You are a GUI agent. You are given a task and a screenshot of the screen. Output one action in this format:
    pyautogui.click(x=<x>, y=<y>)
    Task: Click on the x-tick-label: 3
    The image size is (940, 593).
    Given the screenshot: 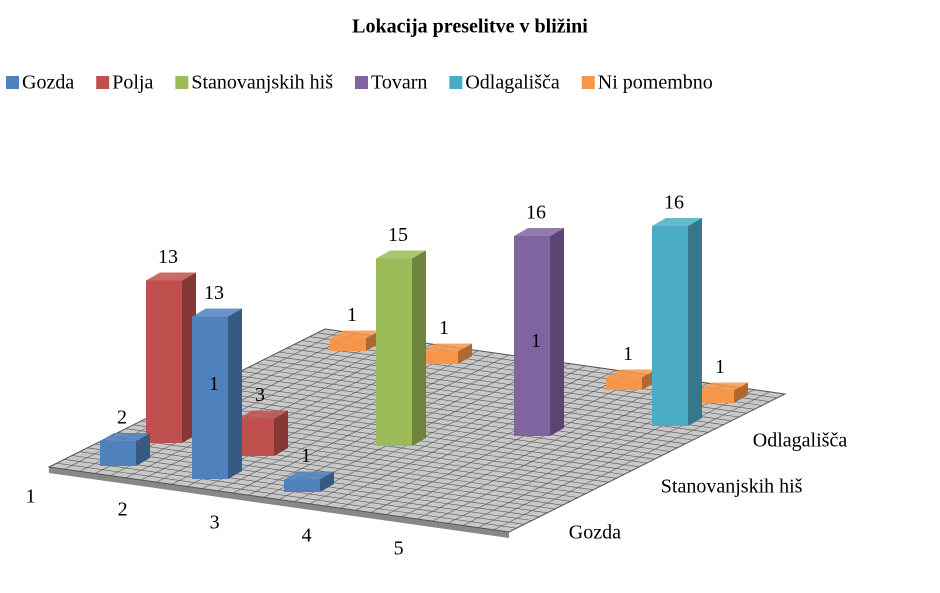 What is the action you would take?
    pyautogui.click(x=215, y=523)
    